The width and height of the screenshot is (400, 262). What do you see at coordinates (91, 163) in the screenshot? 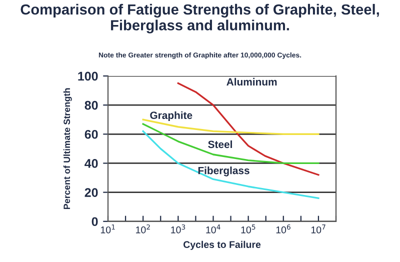
I see `y-tick-label: 40` at bounding box center [91, 163].